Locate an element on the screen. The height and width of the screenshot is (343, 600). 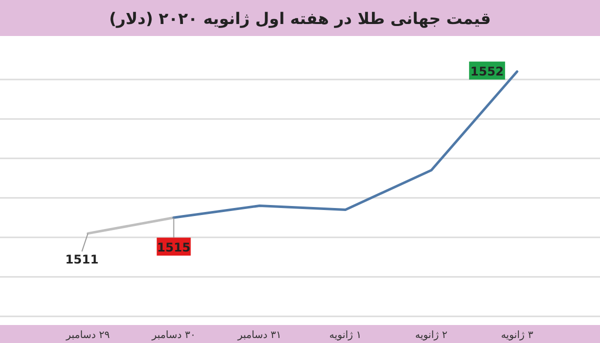
data-label: 1511 is located at coordinates (82, 259).